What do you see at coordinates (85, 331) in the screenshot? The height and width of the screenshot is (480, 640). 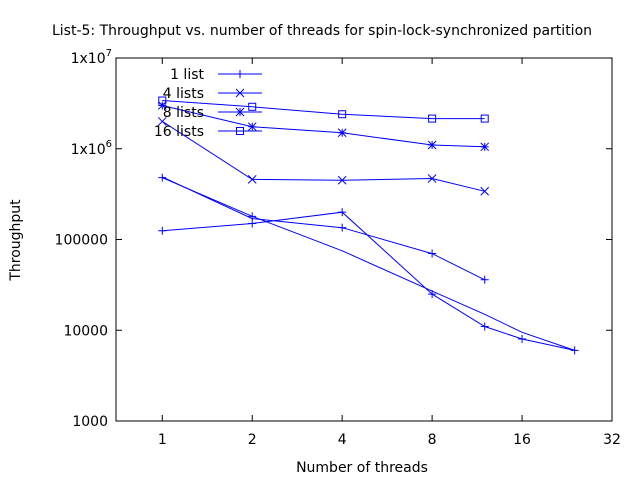 I see `y-tick-label: 10000` at bounding box center [85, 331].